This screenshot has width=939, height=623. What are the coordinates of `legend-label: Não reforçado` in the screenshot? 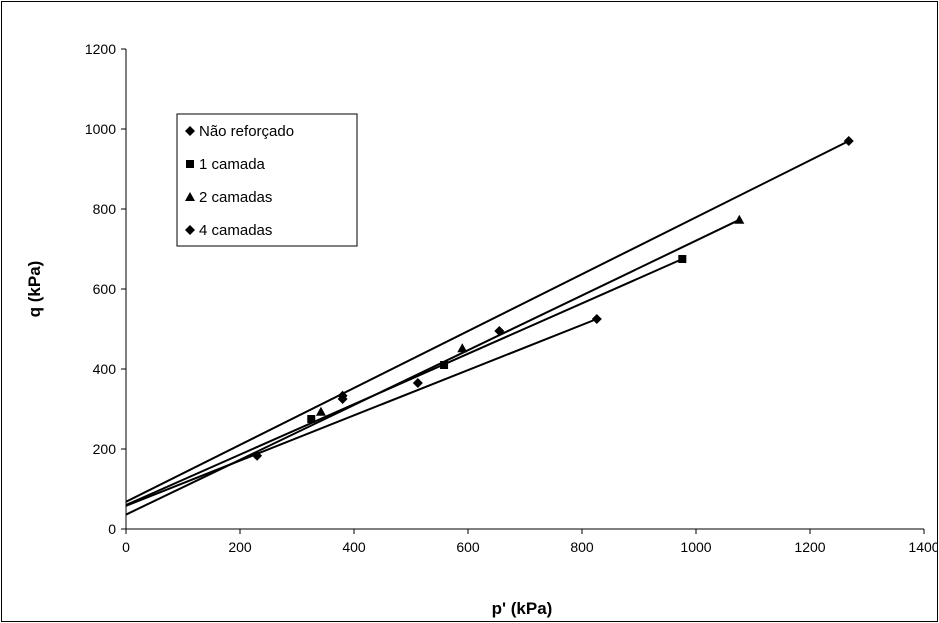 It's located at (246, 131).